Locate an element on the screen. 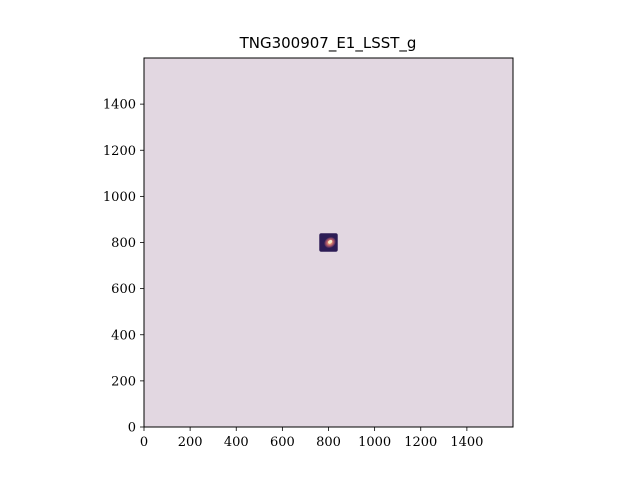 The image size is (640, 480). x-tick-label: 1400 is located at coordinates (466, 442).